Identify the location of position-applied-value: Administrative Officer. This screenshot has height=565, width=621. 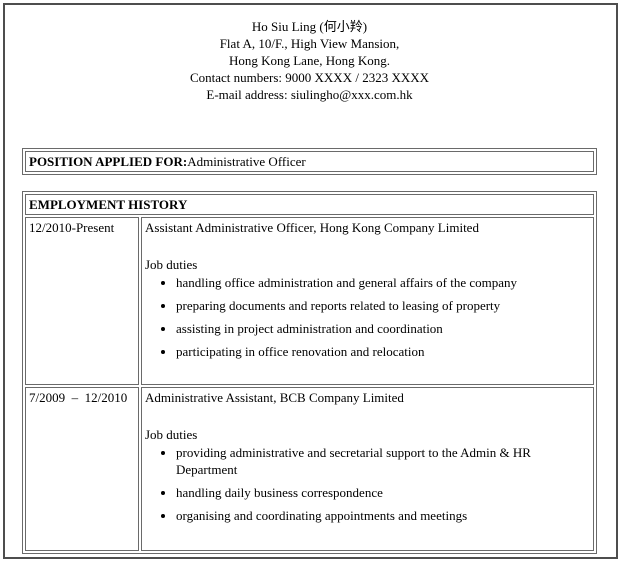
(246, 161).